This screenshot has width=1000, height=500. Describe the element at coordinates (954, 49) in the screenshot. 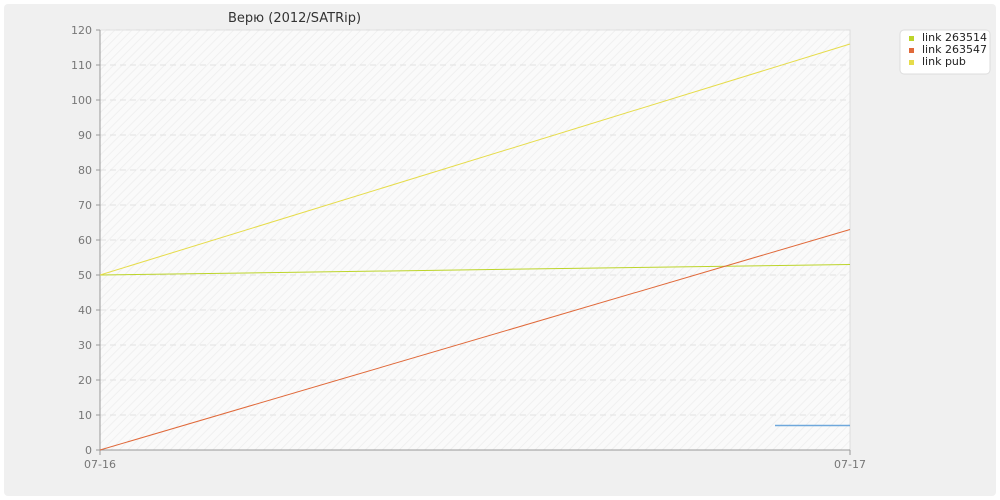

I see `legend-label: link 263547` at that location.